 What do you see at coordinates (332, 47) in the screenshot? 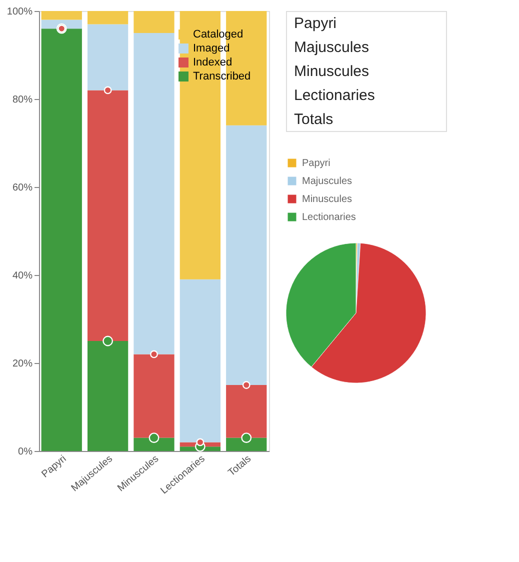
I see `text: Majuscules` at bounding box center [332, 47].